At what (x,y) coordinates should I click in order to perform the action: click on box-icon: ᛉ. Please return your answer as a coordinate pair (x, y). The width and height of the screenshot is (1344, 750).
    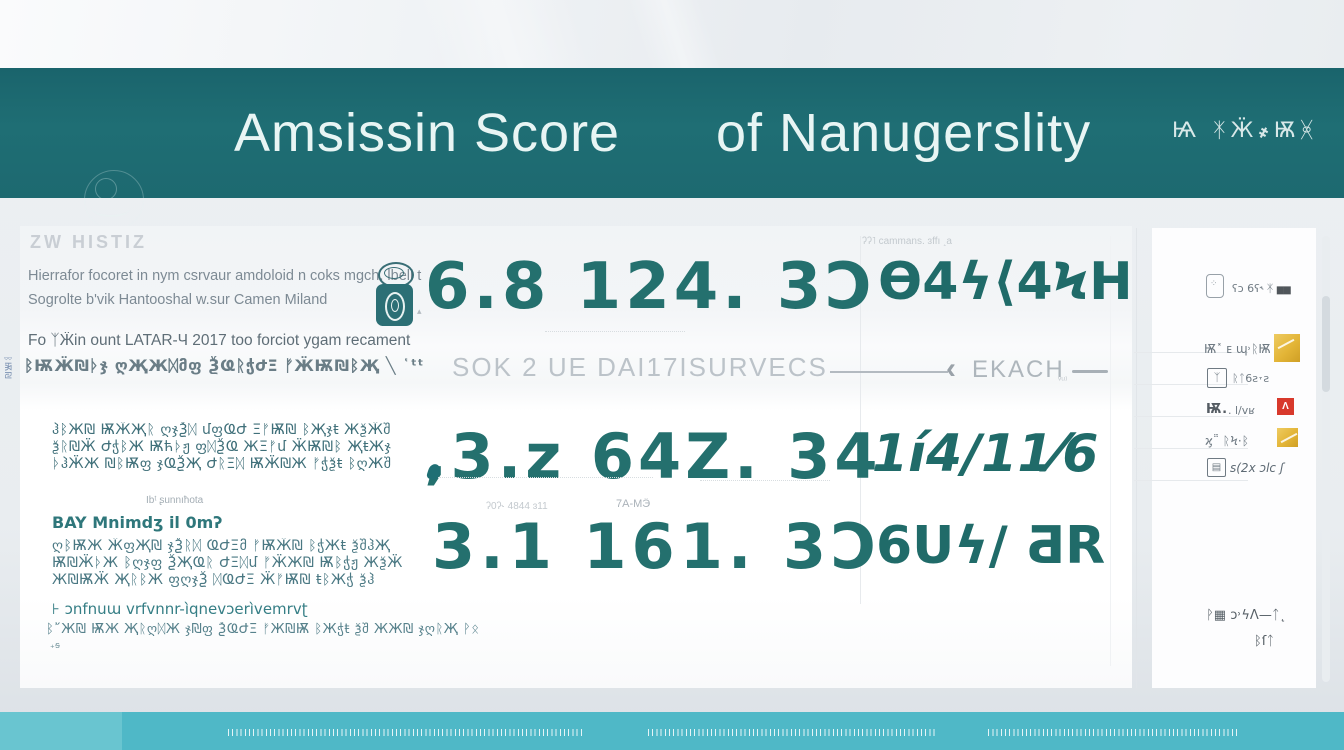
    Looking at the image, I should click on (1217, 378).